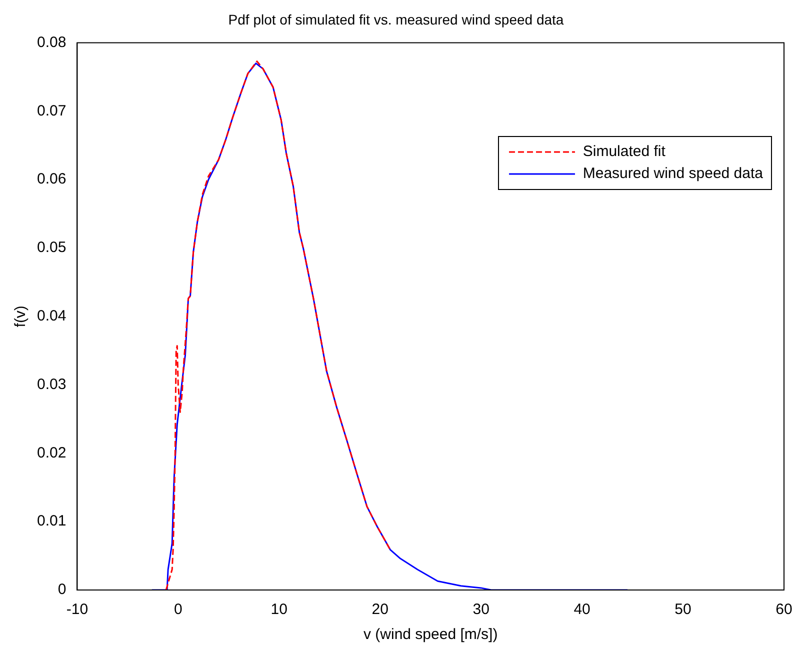 The width and height of the screenshot is (806, 657). Describe the element at coordinates (51, 42) in the screenshot. I see `y-tick-label: 0.08` at that location.